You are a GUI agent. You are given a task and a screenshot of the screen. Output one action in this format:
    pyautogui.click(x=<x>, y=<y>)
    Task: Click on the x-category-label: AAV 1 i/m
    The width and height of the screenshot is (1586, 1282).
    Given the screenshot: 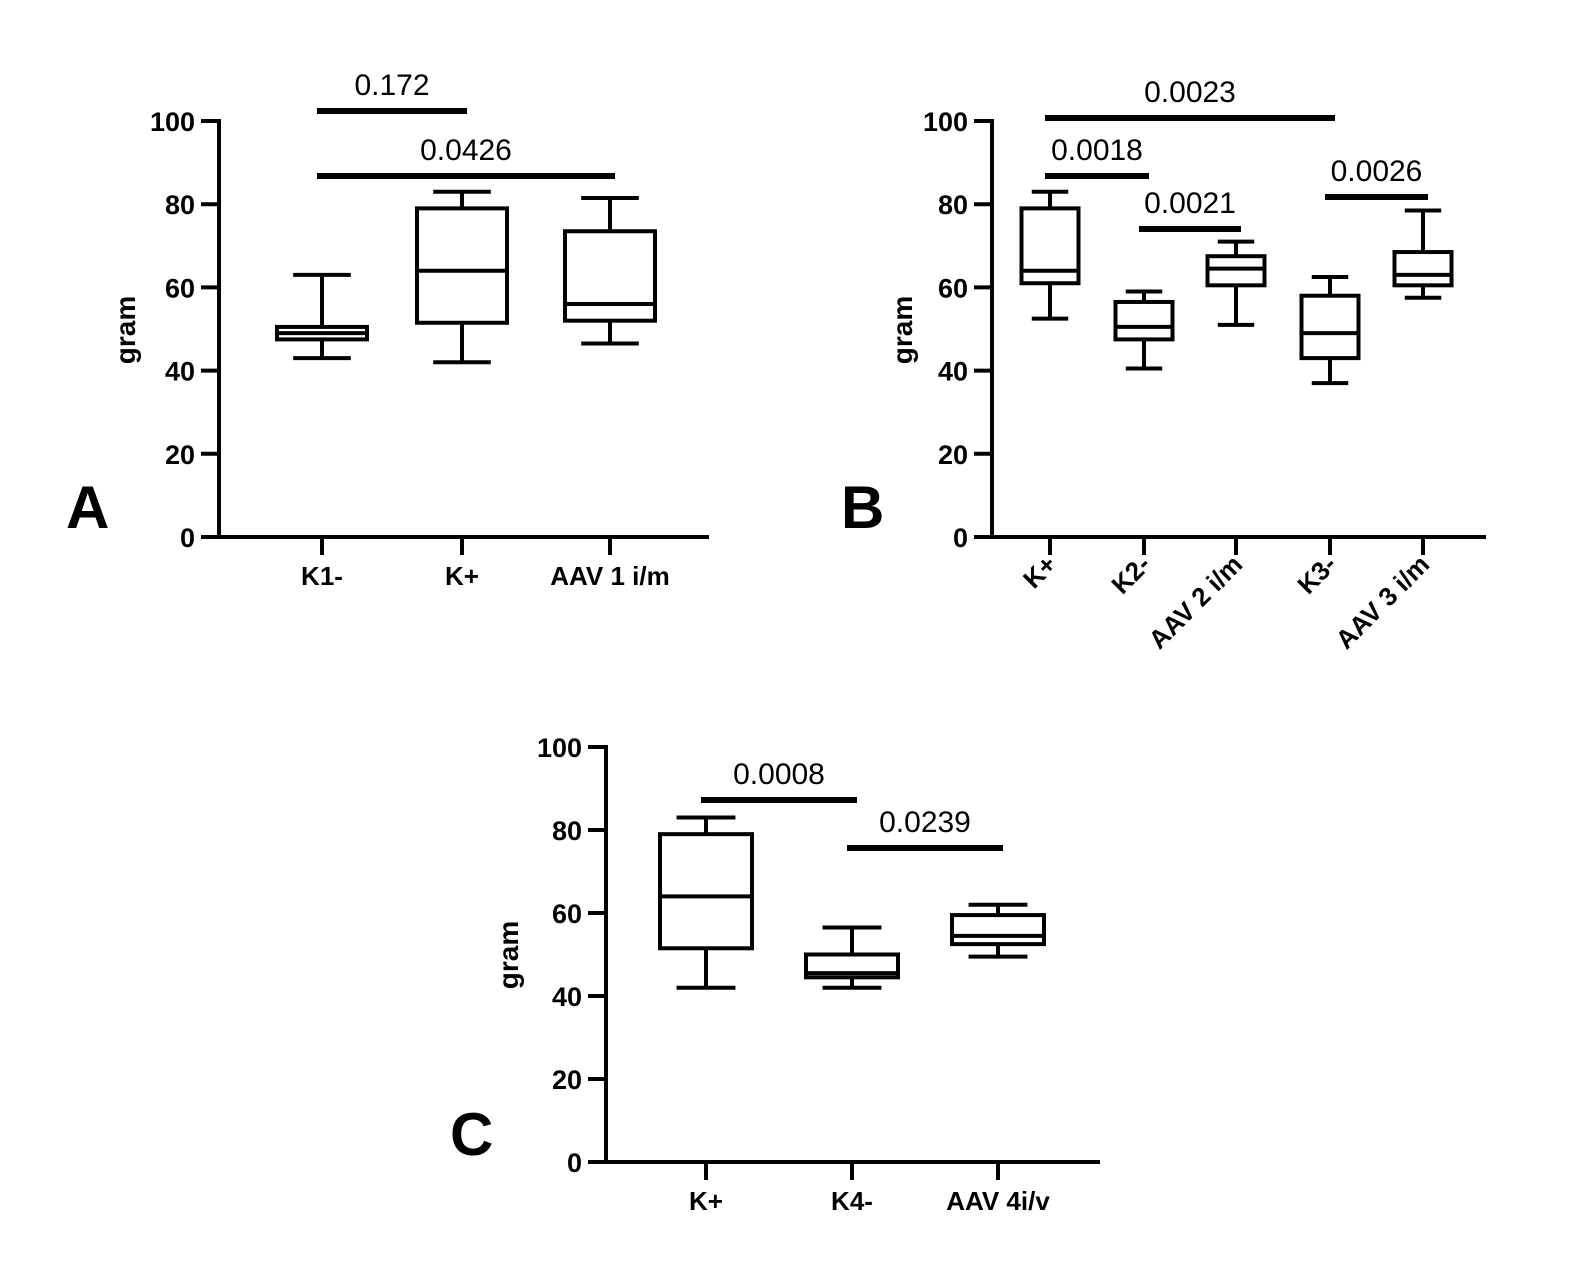 What is the action you would take?
    pyautogui.click(x=609, y=576)
    